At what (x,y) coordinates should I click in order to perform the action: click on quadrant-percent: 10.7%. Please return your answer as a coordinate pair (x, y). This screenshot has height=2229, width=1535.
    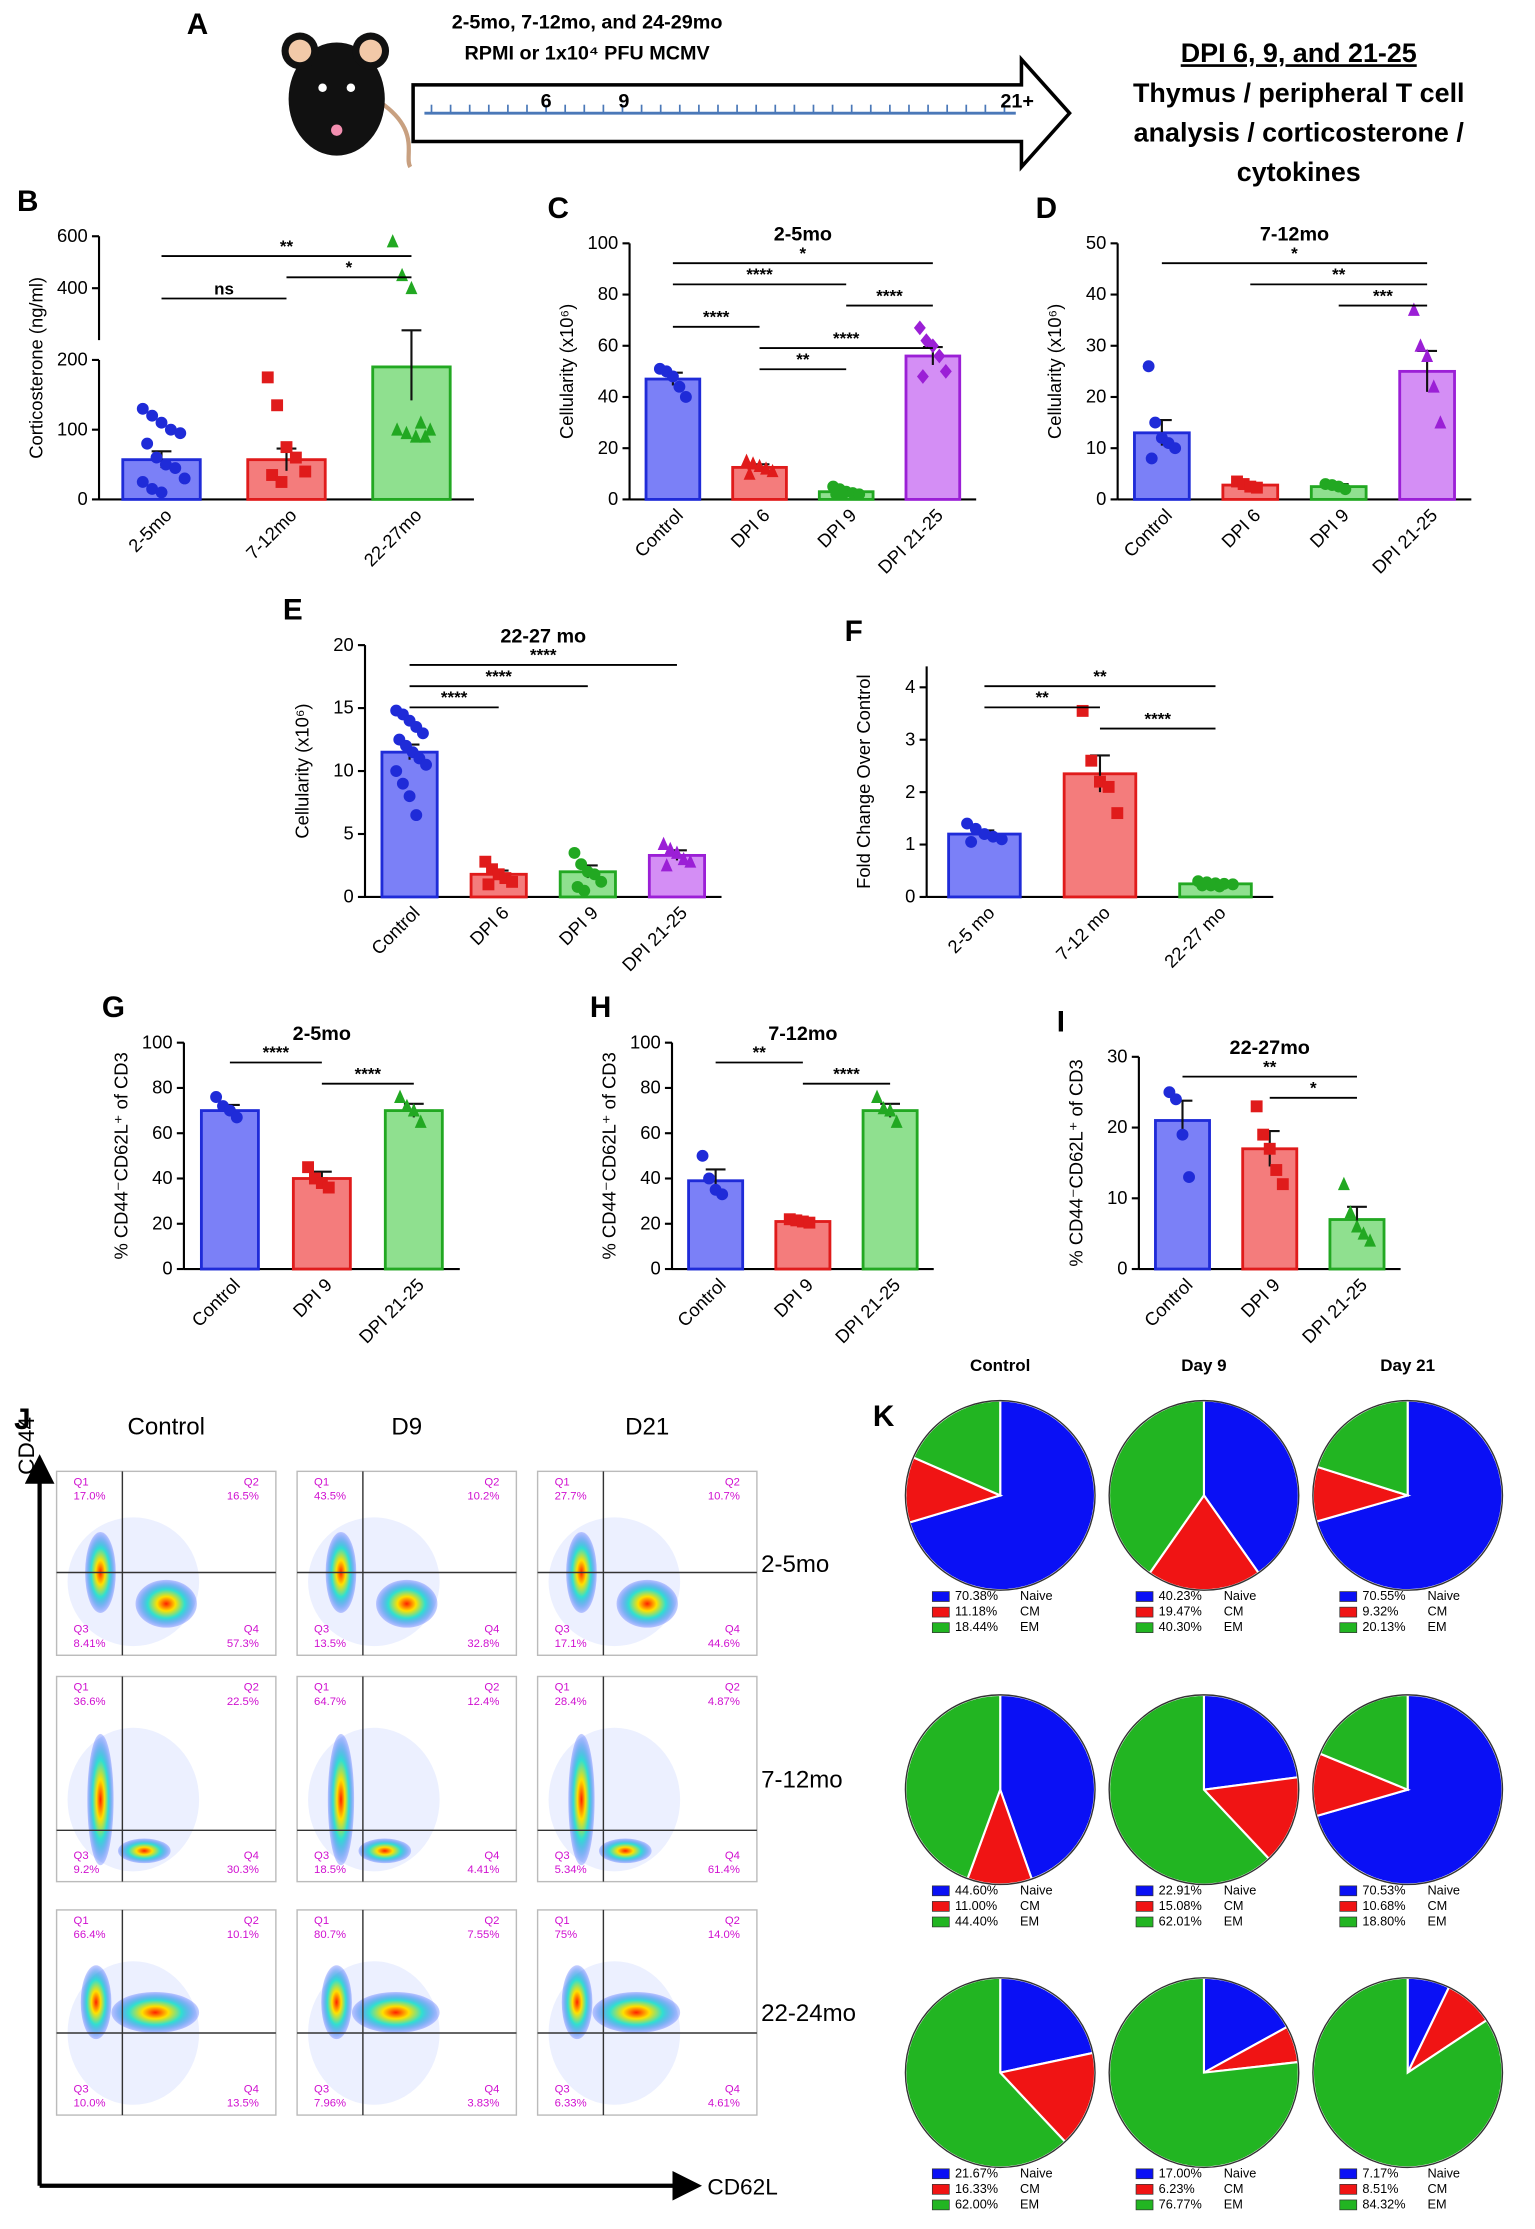
    Looking at the image, I should click on (724, 1497).